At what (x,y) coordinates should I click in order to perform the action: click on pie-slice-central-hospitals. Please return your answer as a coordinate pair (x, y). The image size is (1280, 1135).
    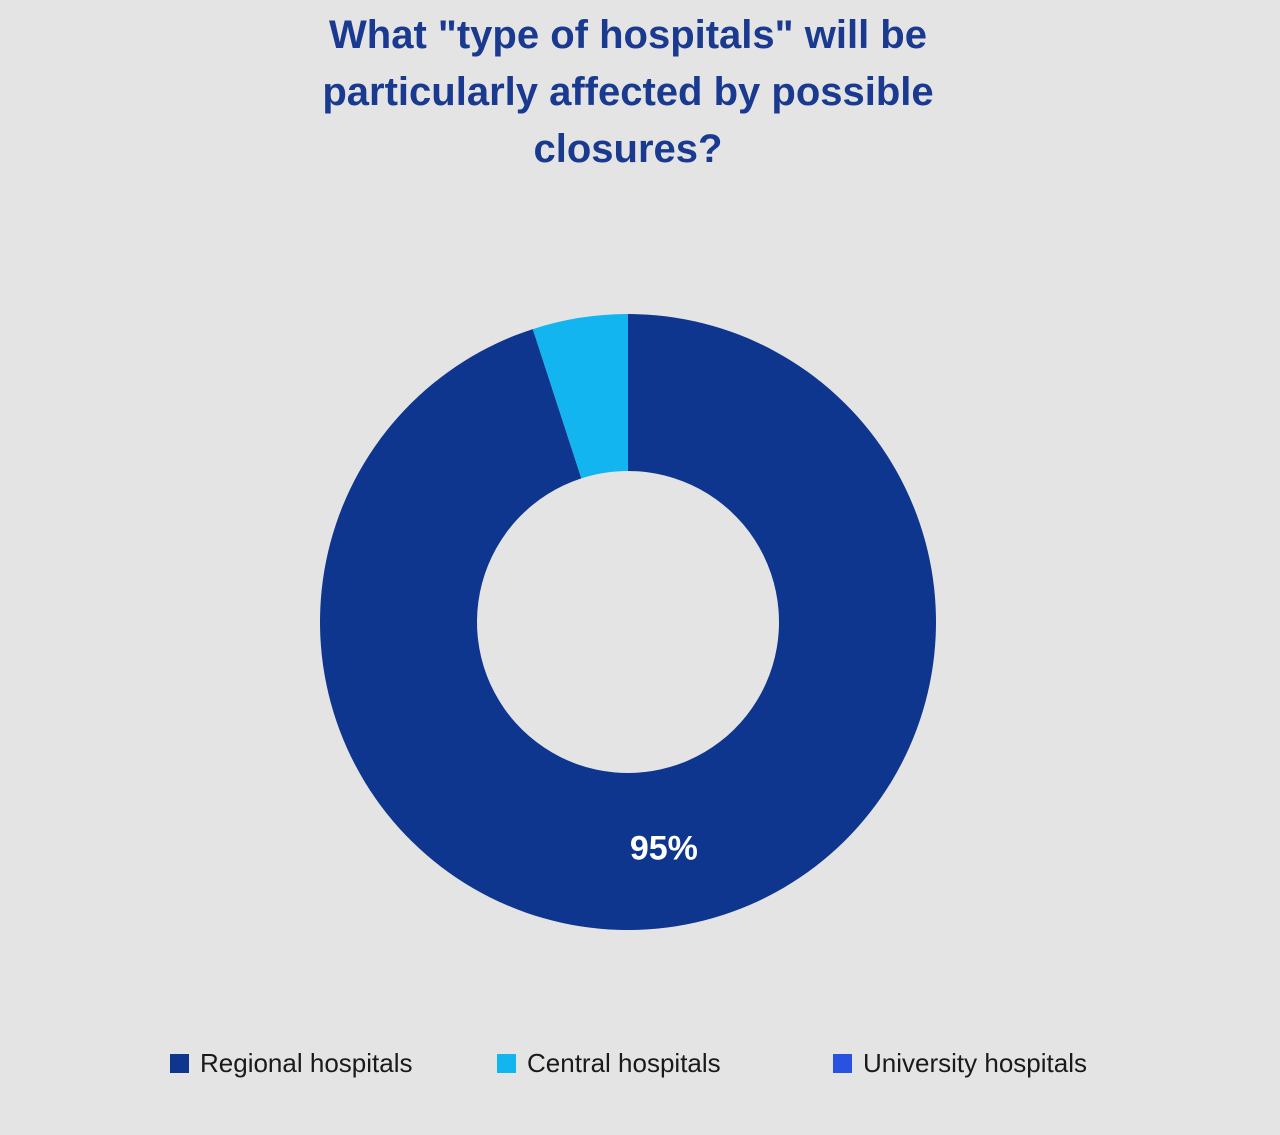
    Looking at the image, I should click on (580, 396).